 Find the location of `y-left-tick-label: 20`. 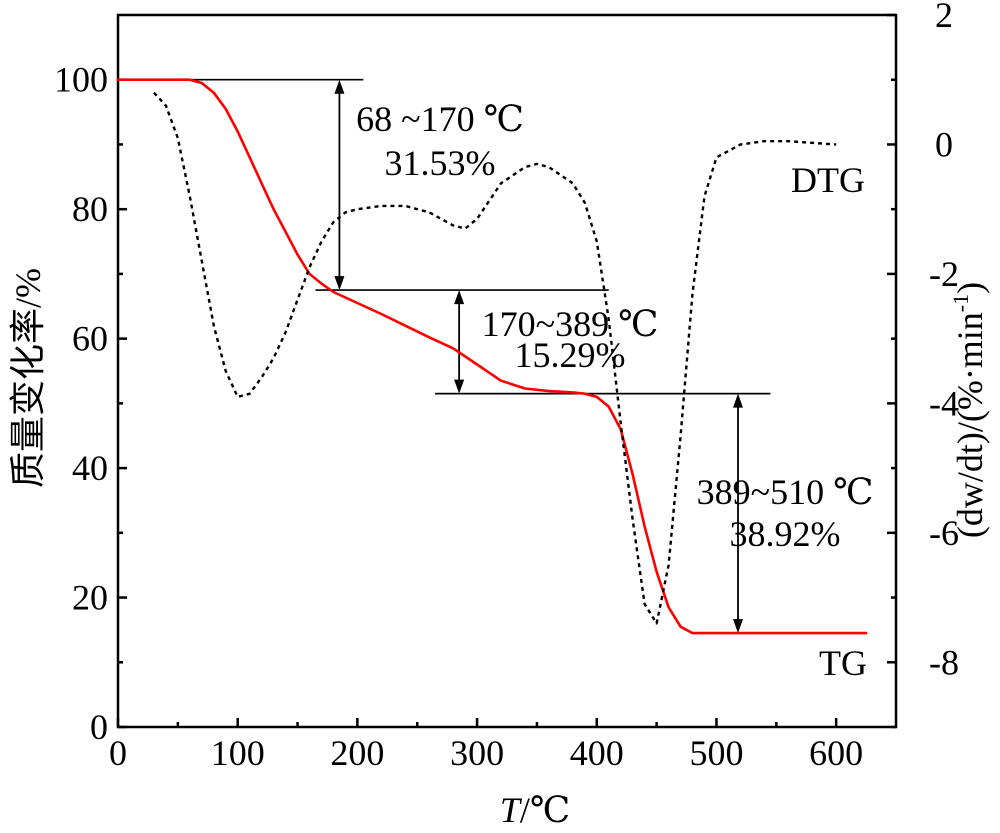

y-left-tick-label: 20 is located at coordinates (90, 598).